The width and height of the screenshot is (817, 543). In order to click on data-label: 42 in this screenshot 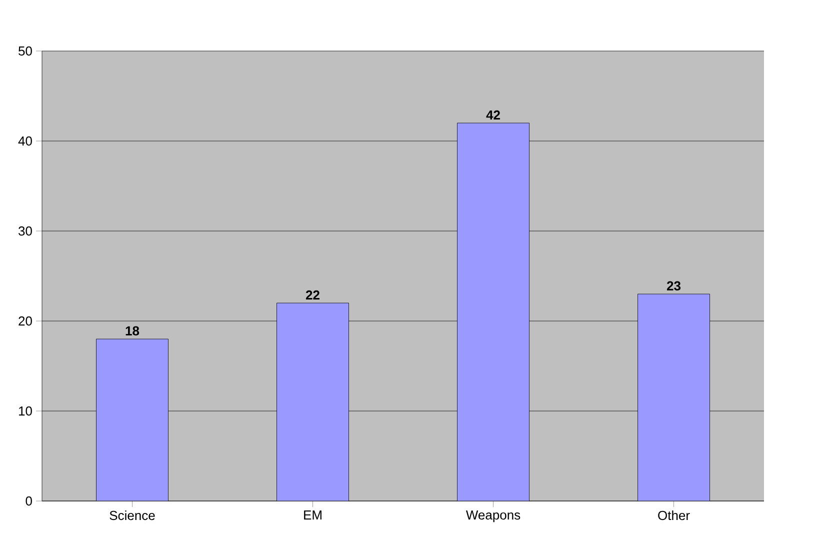, I will do `click(493, 115)`.